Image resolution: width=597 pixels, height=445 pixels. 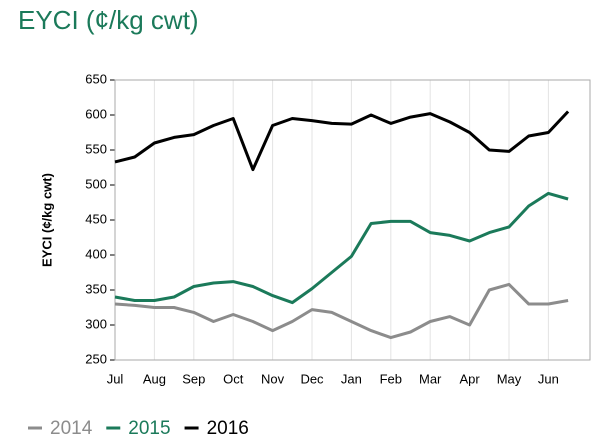 I want to click on x-tick-label: Sep, so click(x=193, y=378).